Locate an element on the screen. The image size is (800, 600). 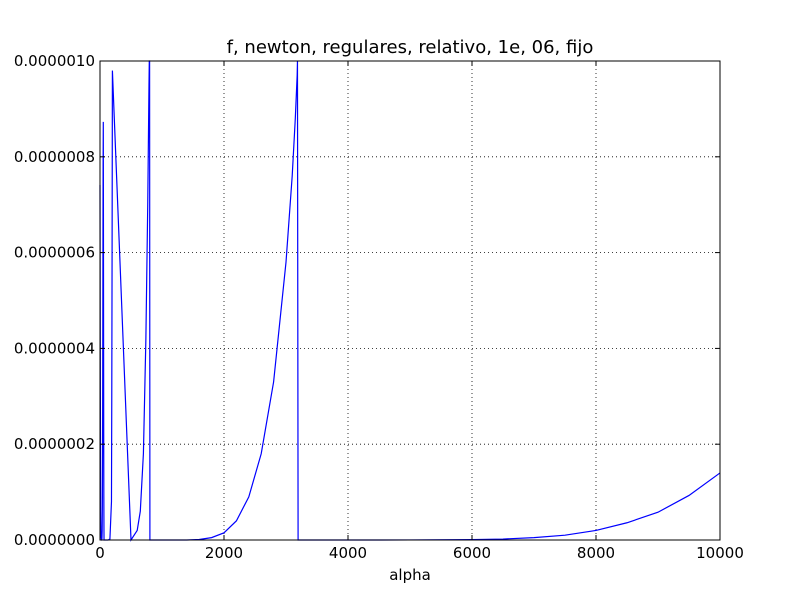
y-tick-label: 0.0000000 is located at coordinates (54, 540).